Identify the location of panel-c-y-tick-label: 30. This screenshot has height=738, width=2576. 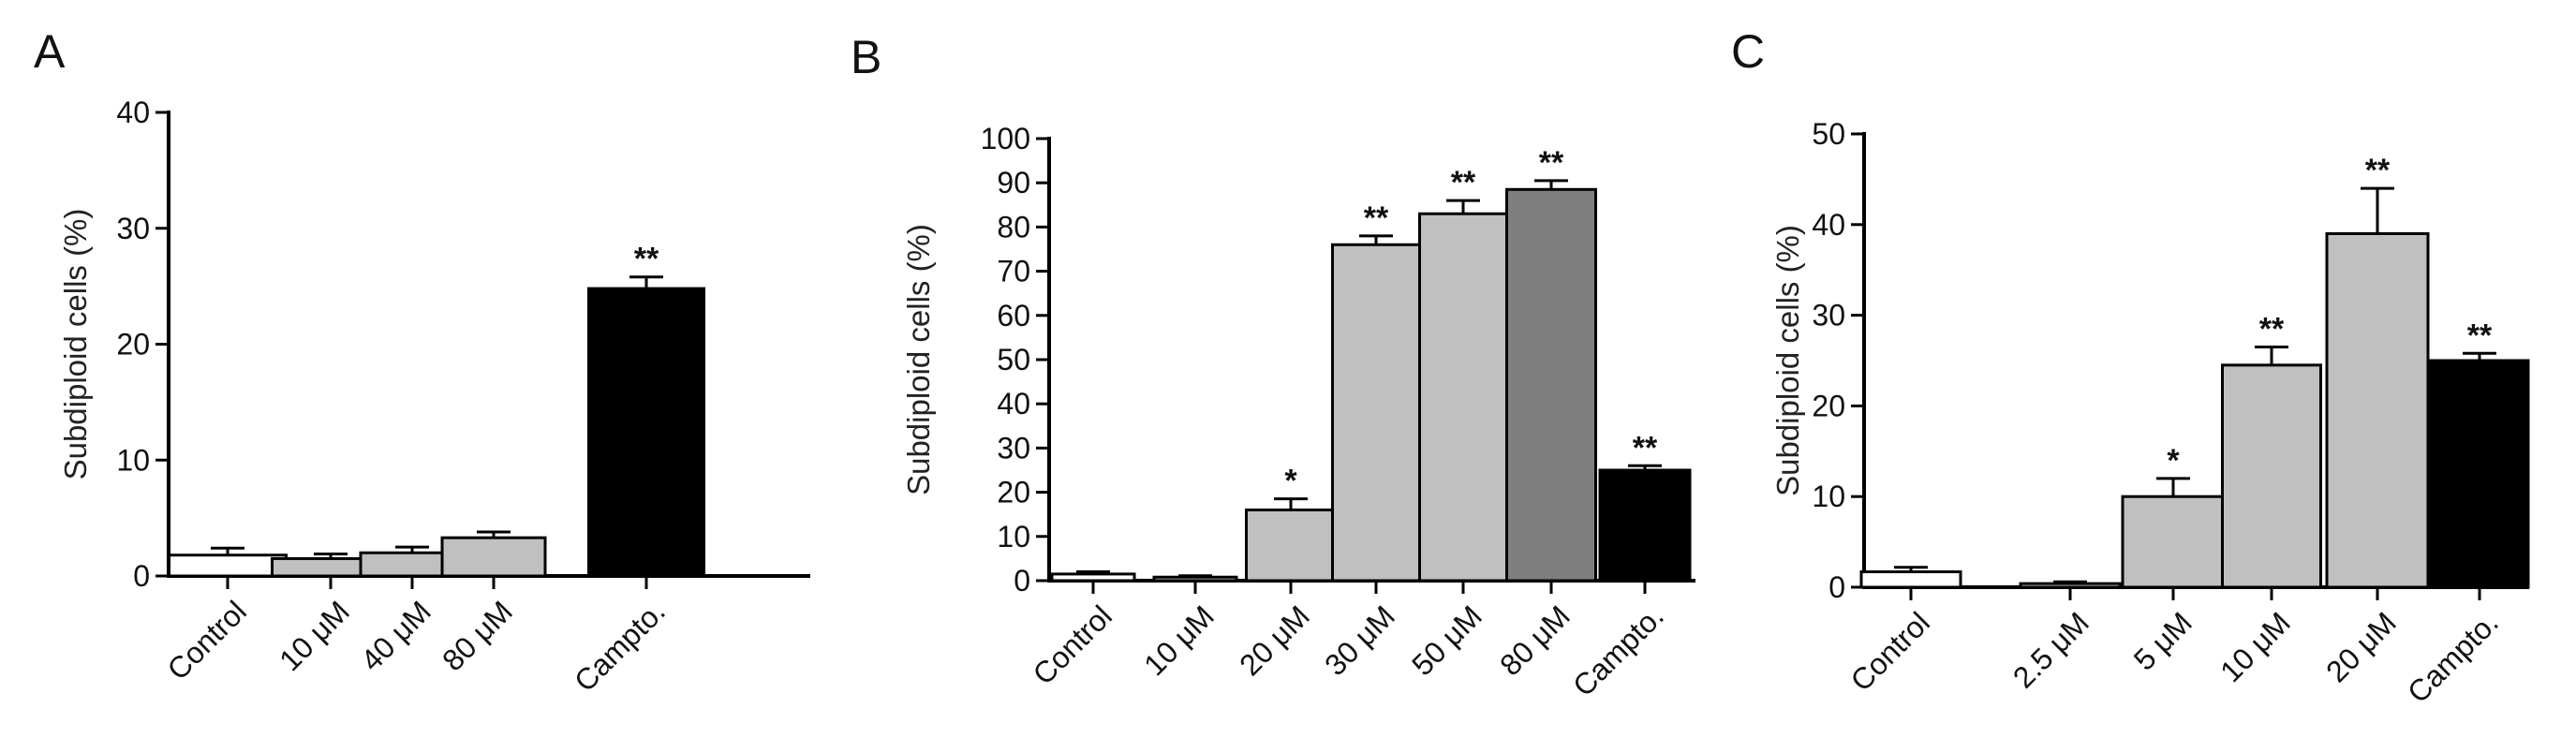
(1829, 315).